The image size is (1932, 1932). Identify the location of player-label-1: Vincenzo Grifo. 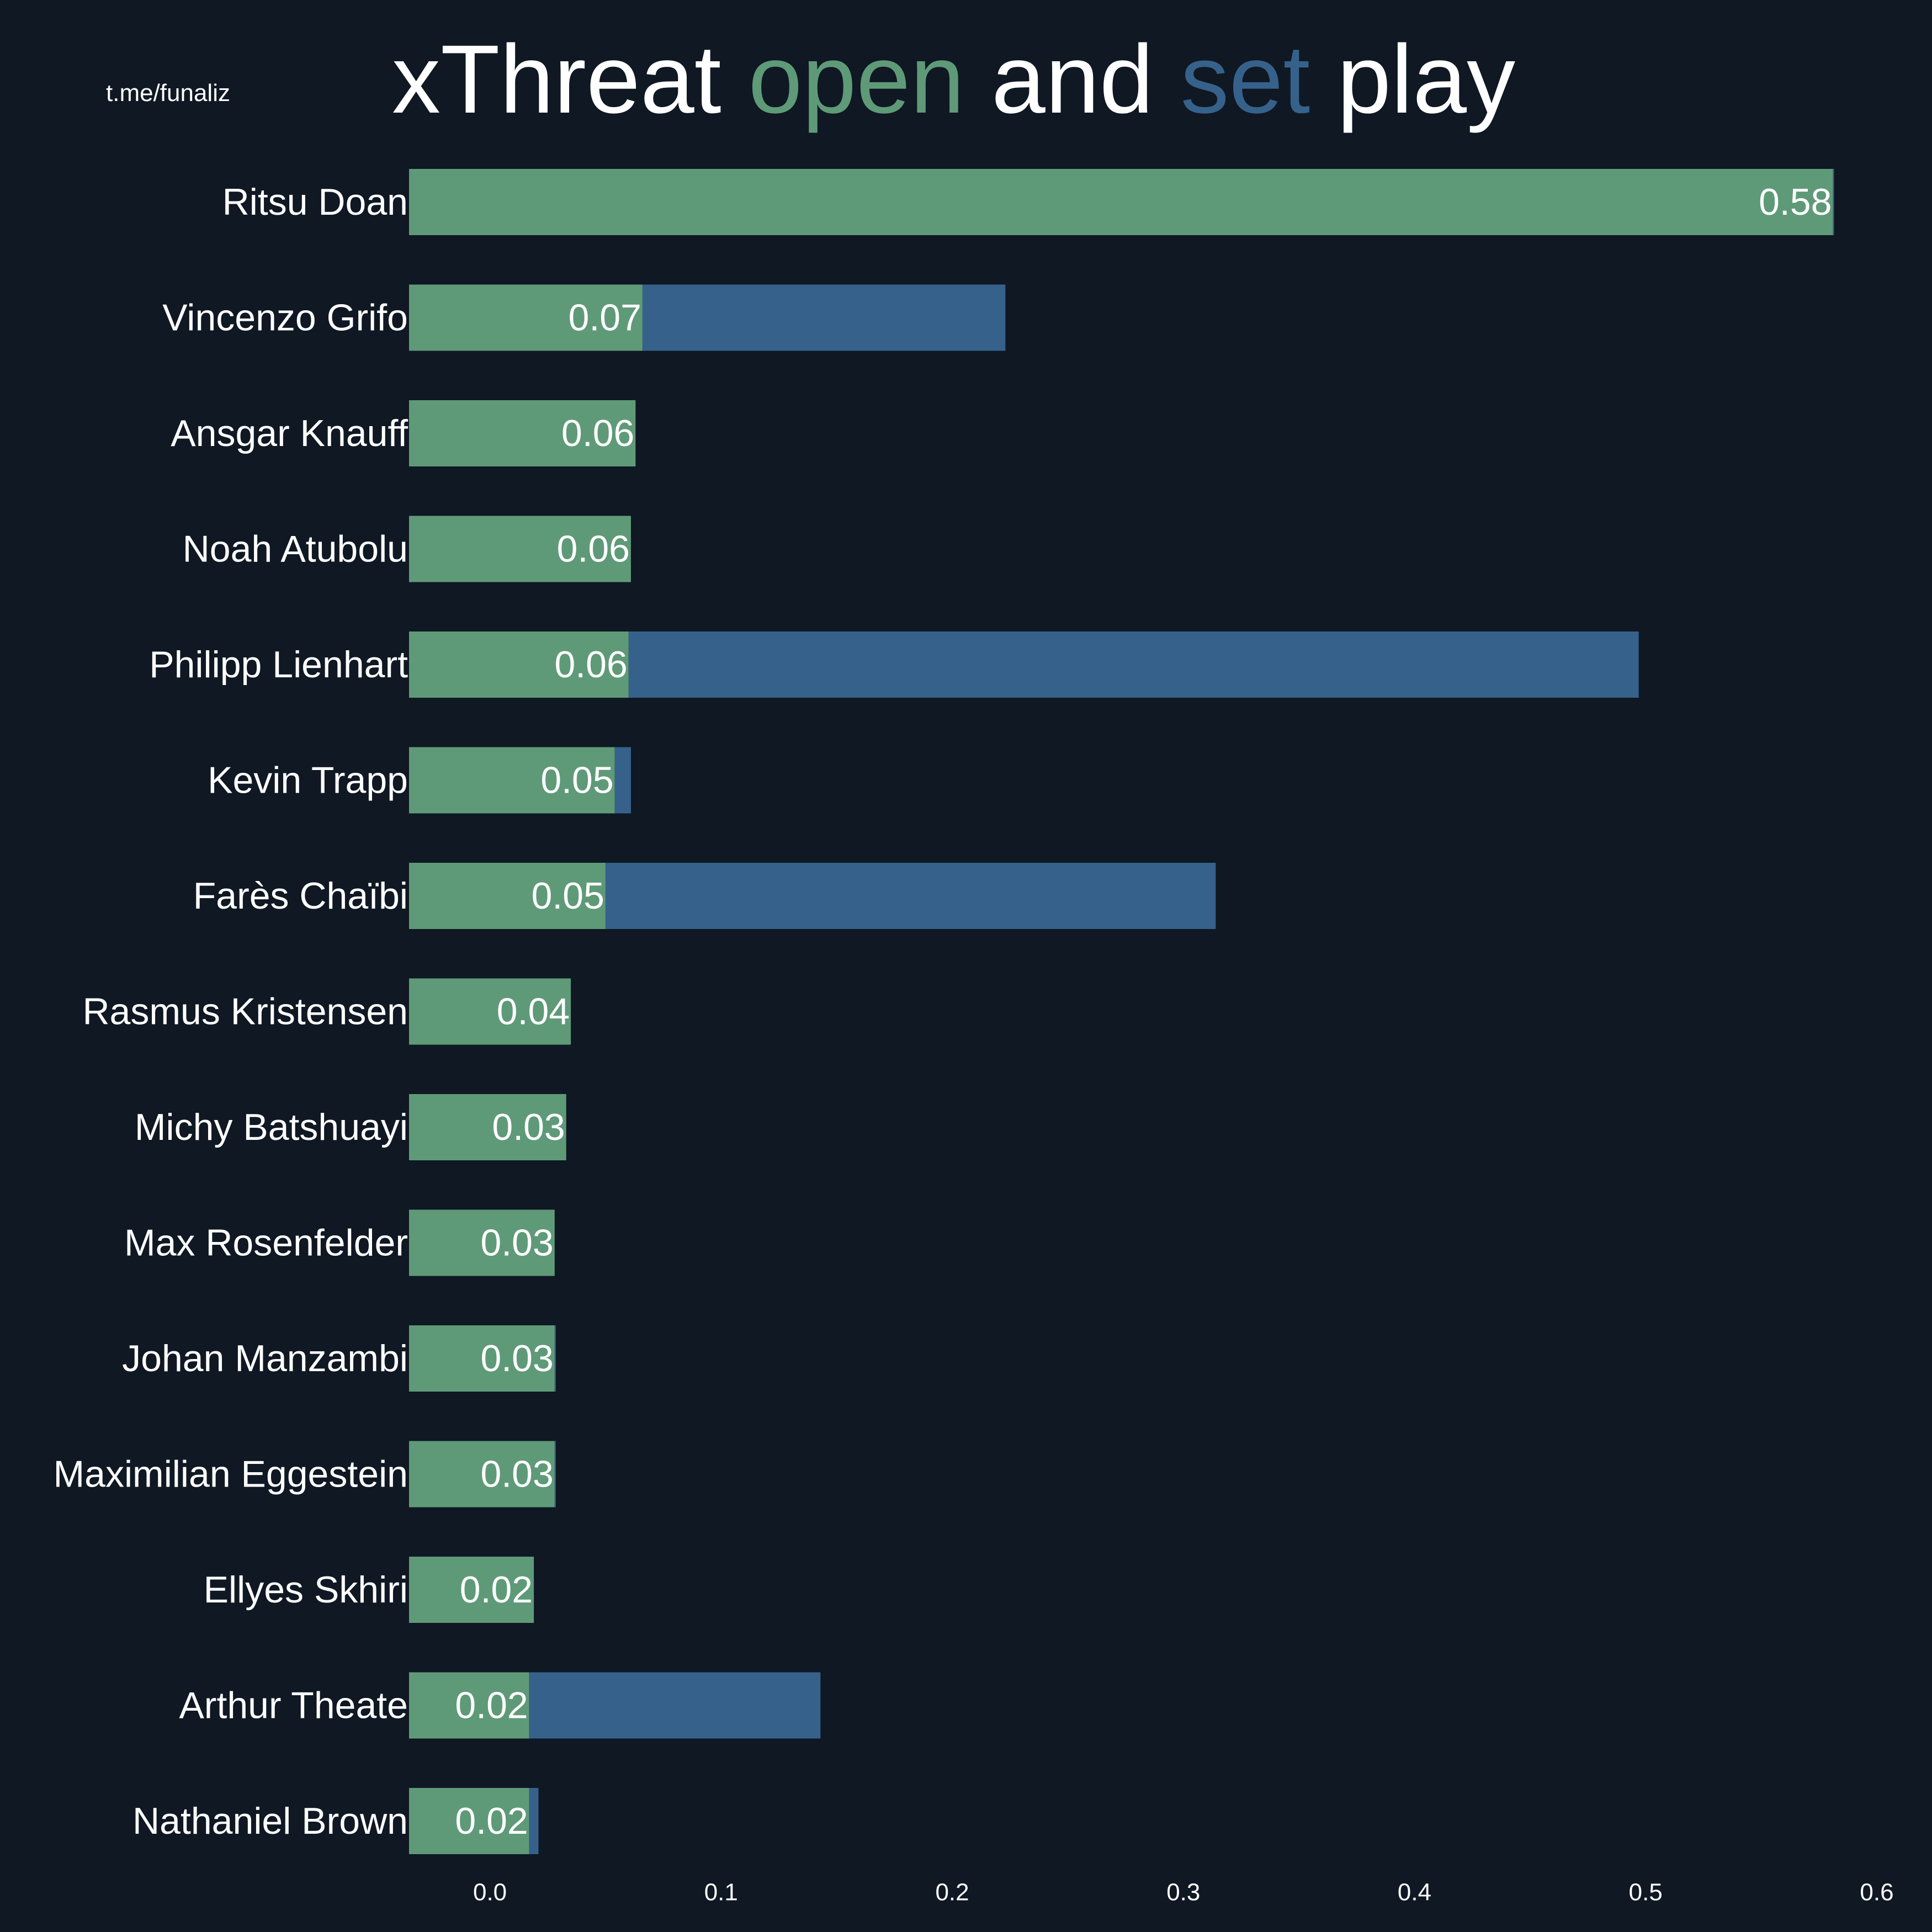
(285, 318).